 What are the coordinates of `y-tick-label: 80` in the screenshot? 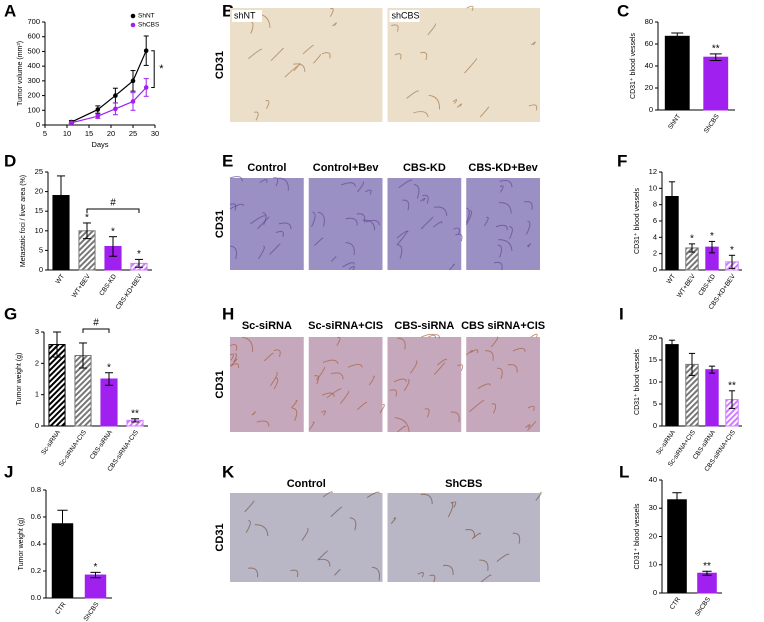 It's located at (649, 21).